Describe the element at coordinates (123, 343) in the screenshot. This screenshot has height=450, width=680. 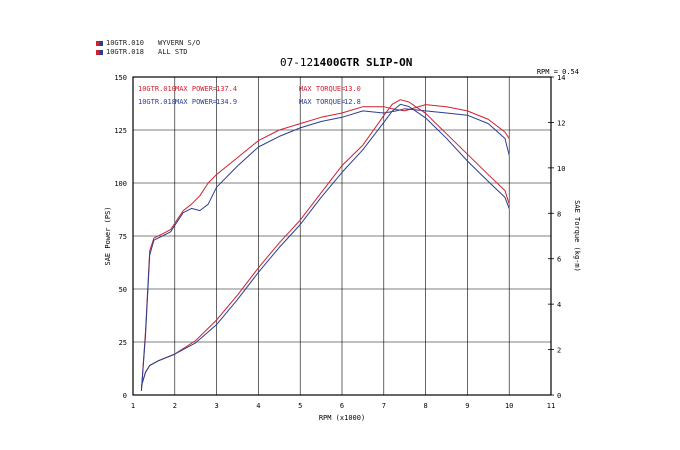
I see `y-left-tick-label: 25` at that location.